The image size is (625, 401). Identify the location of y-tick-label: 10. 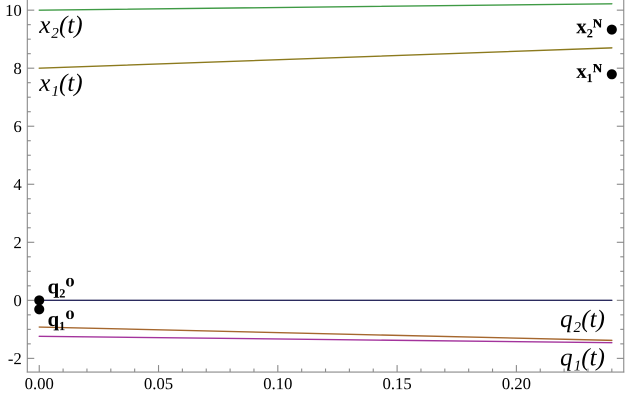
(14, 10).